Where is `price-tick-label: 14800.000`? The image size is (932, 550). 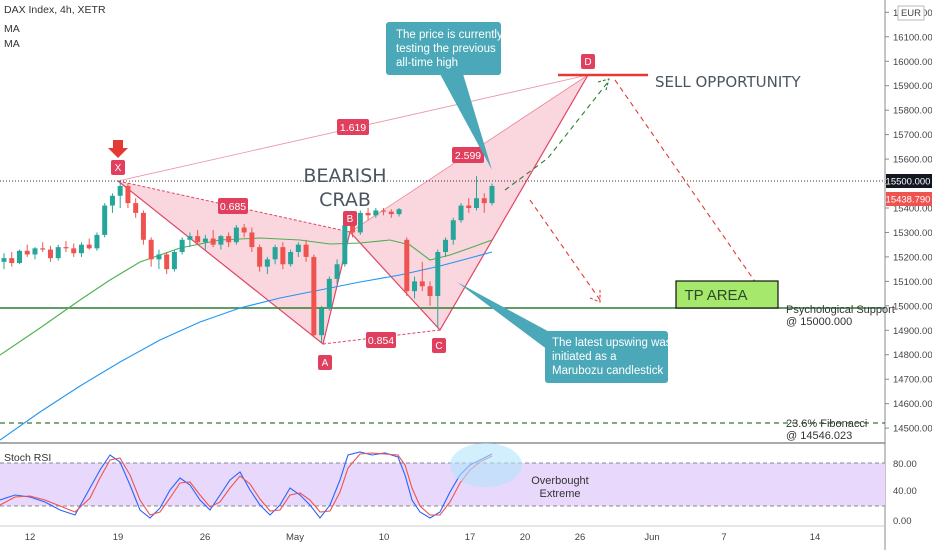
price-tick-label: 14800.000 is located at coordinates (912, 355).